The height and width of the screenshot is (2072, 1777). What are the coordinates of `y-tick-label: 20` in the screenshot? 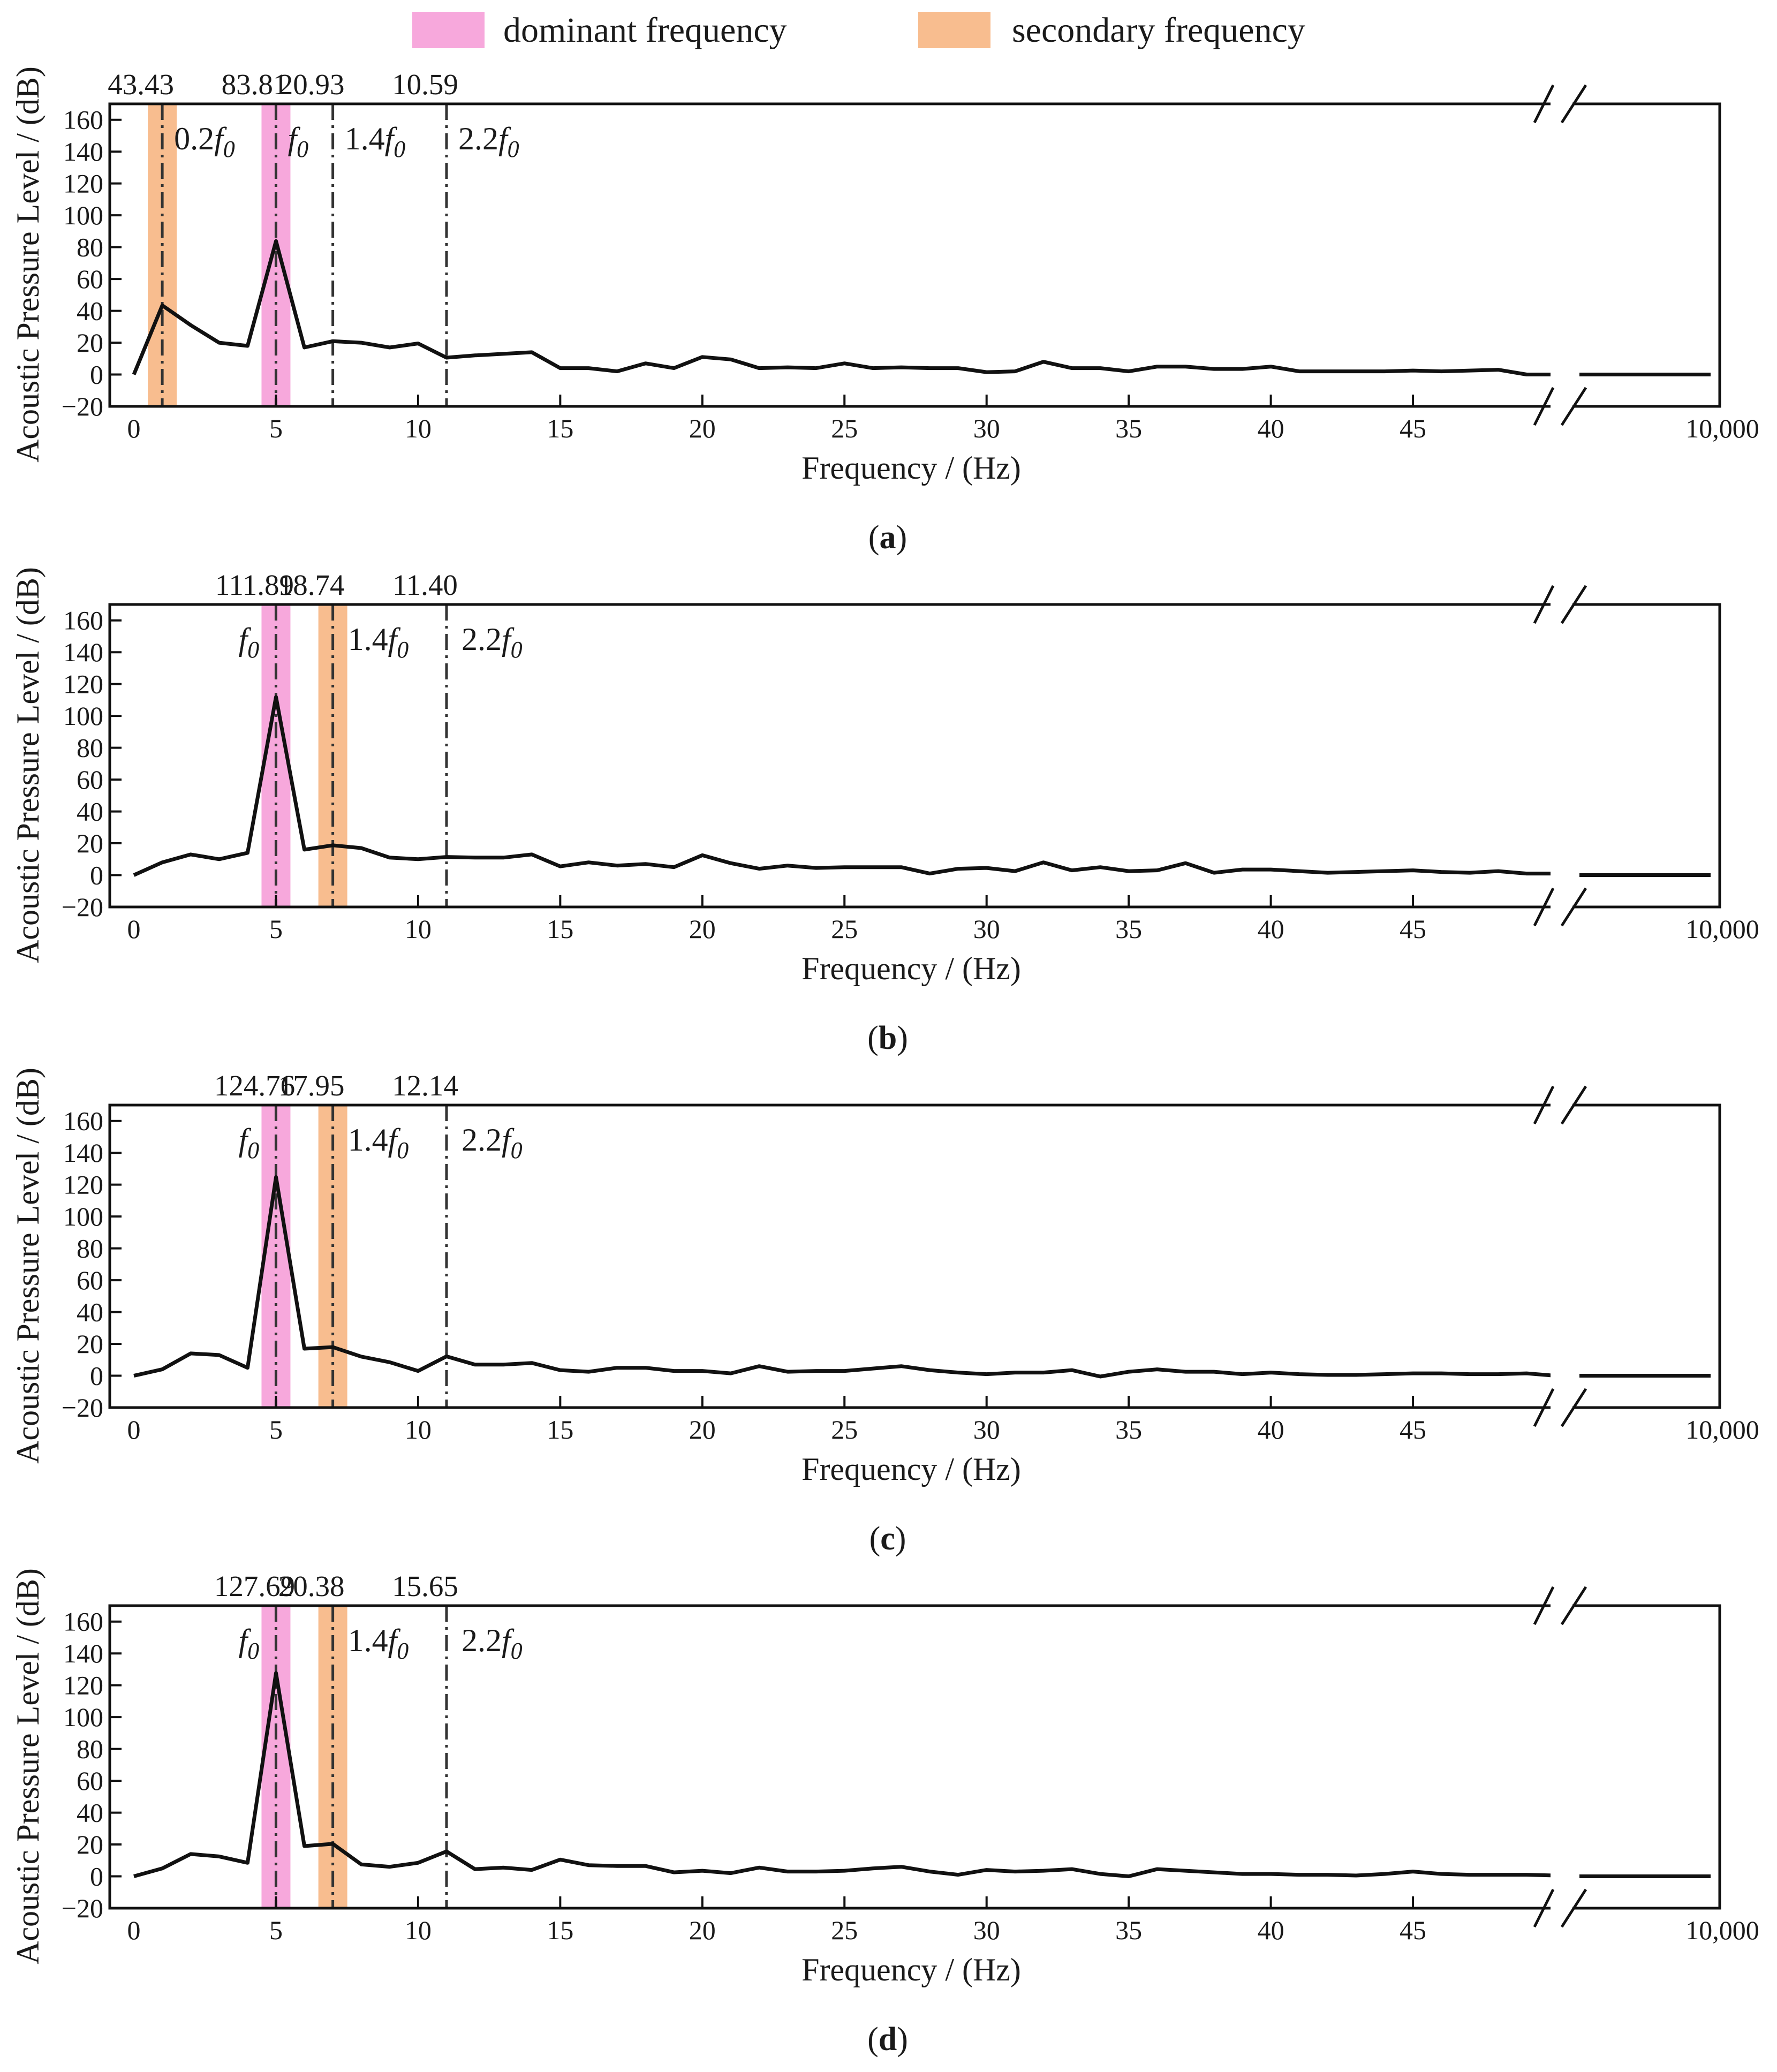 It's located at (90, 1844).